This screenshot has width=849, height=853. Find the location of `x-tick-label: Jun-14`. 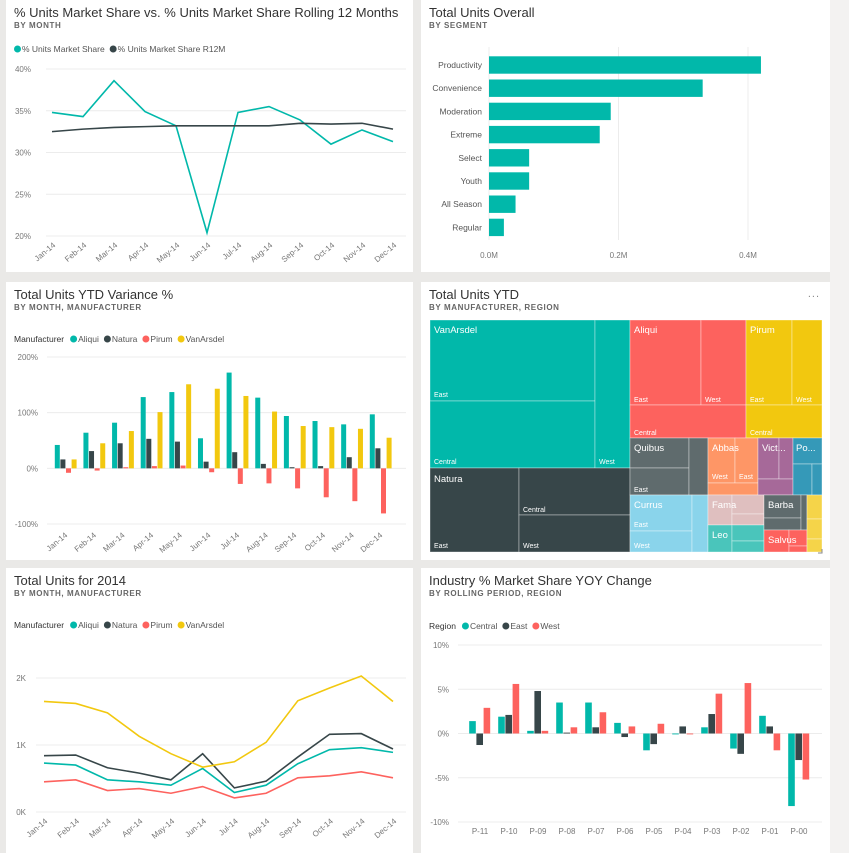

x-tick-label: Jun-14 is located at coordinates (195, 827).